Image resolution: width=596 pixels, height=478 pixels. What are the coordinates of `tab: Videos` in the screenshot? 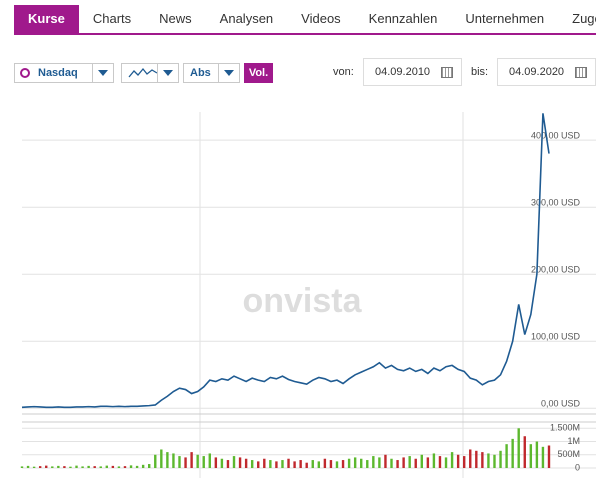 It's located at (321, 18).